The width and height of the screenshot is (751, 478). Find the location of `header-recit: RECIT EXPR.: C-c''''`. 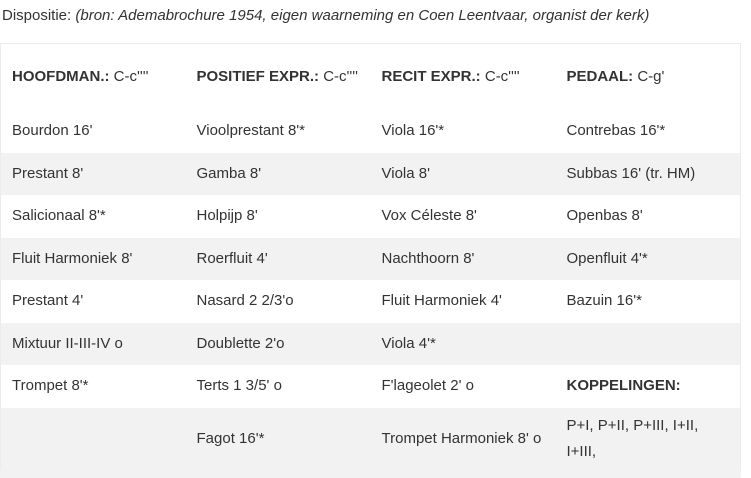

header-recit: RECIT EXPR.: C-c'''' is located at coordinates (463, 76).